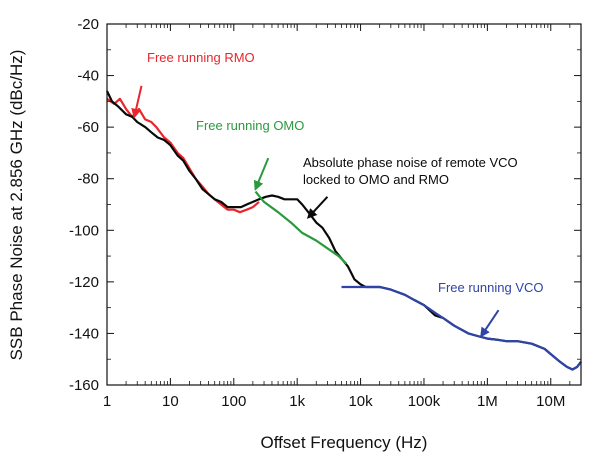 The width and height of the screenshot is (593, 457). I want to click on y-tick-label: -120, so click(84, 282).